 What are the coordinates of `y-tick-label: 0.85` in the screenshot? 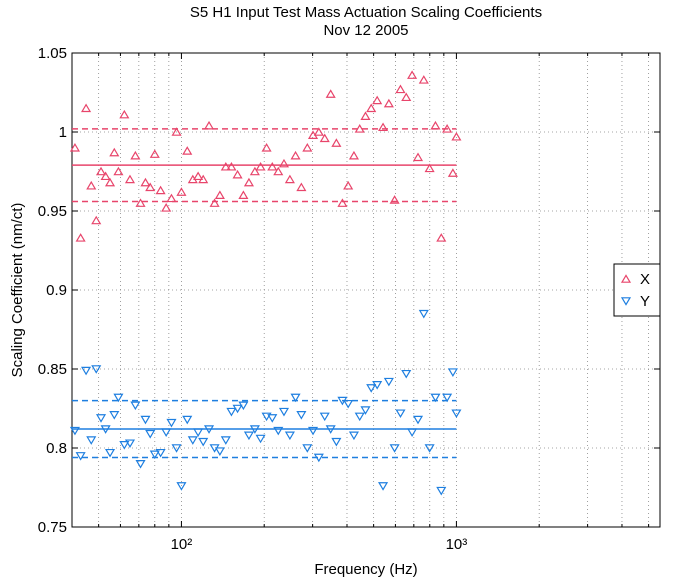 It's located at (52, 369).